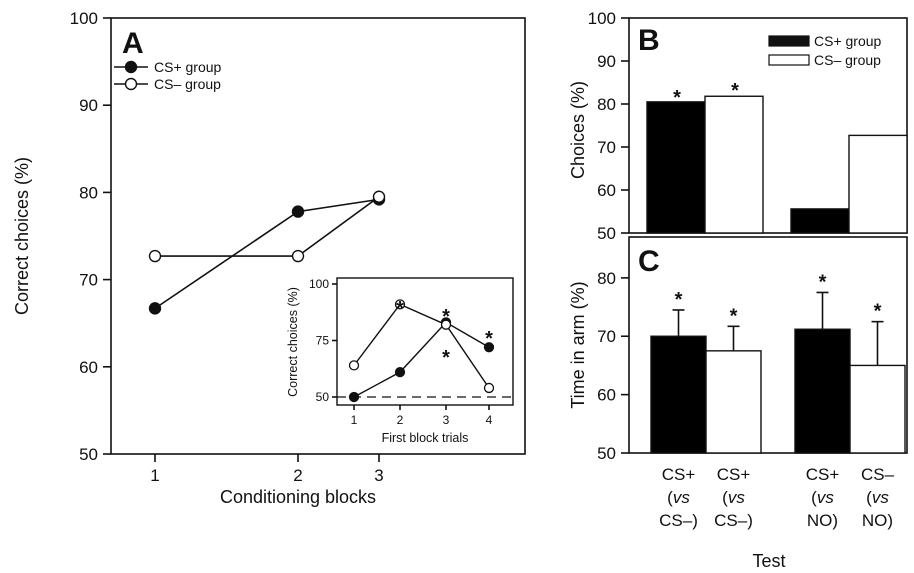 Image resolution: width=914 pixels, height=573 pixels. I want to click on panel-c-x-tick-label: NO), so click(822, 520).